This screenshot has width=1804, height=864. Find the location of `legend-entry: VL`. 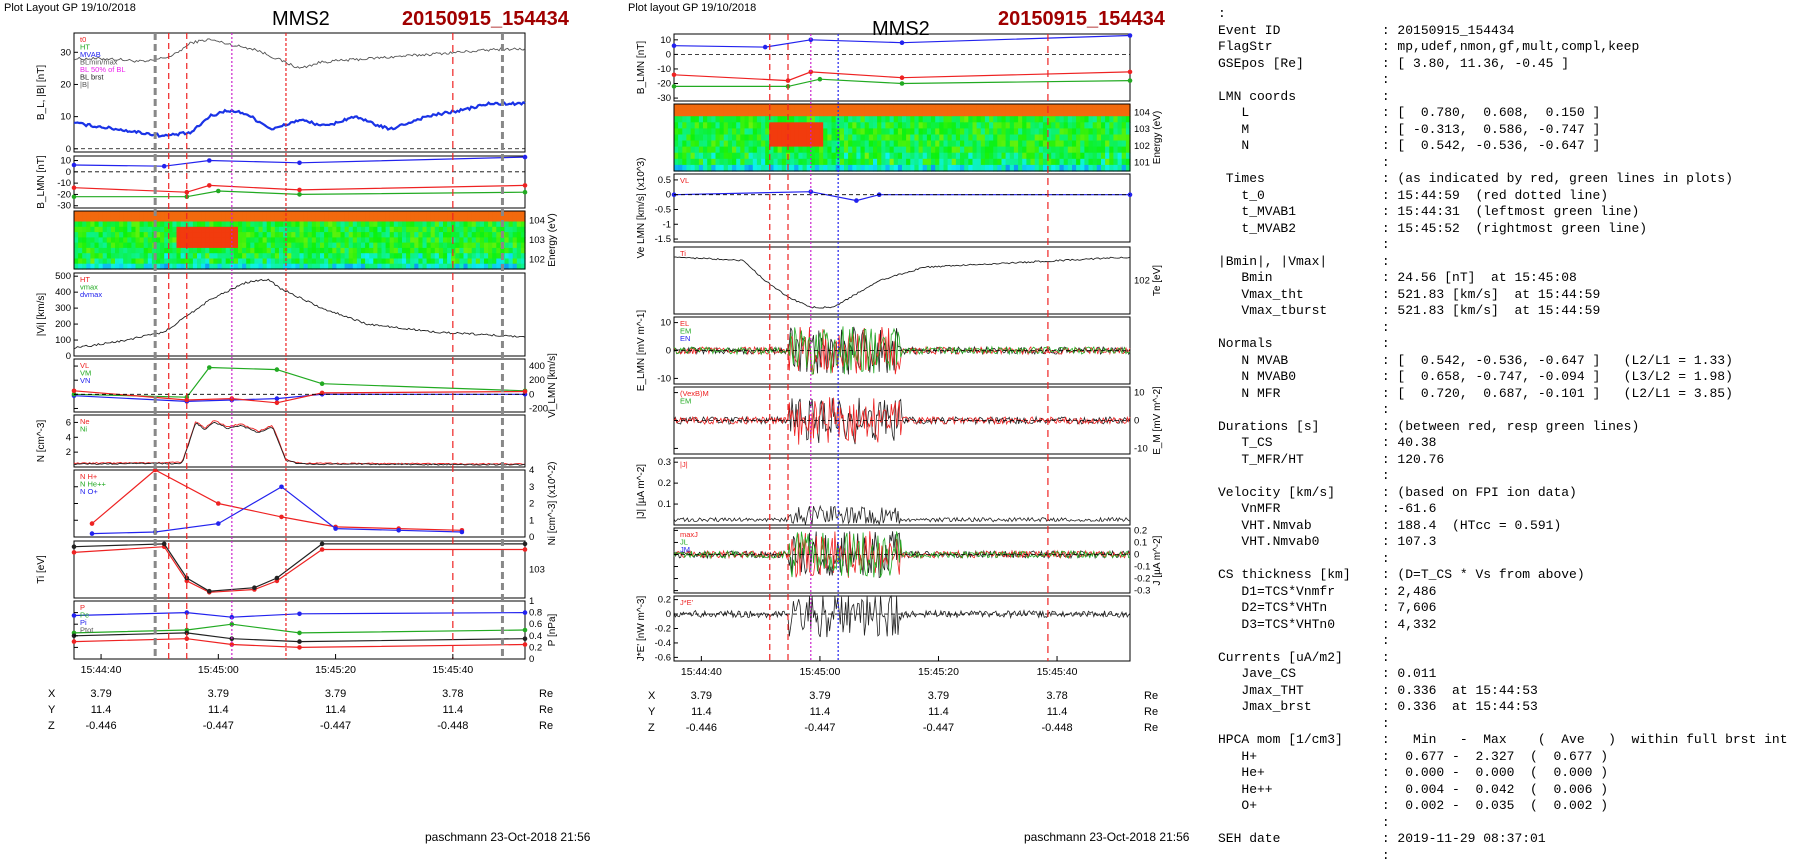

legend-entry: VL is located at coordinates (84, 365).